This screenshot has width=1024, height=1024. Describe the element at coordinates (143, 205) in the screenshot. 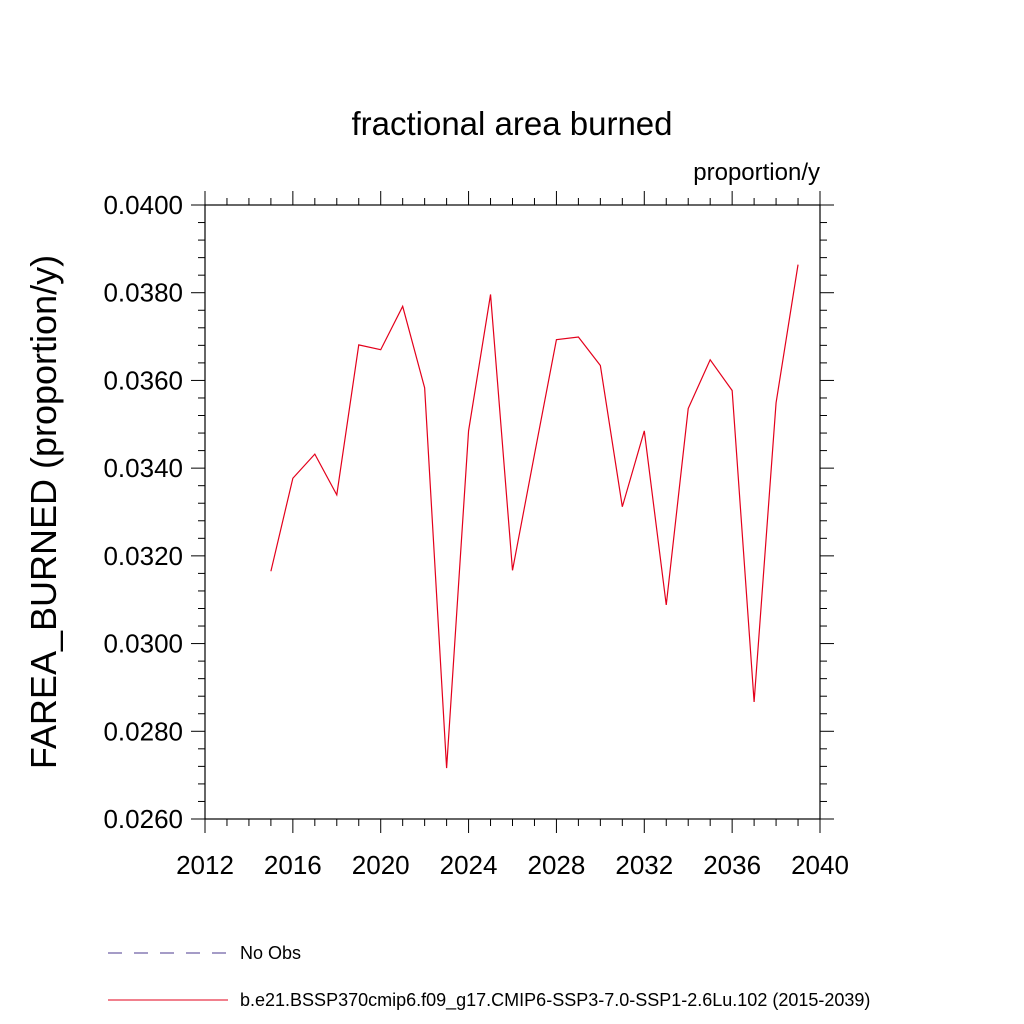

I see `y-tick-label: 0.0400` at that location.